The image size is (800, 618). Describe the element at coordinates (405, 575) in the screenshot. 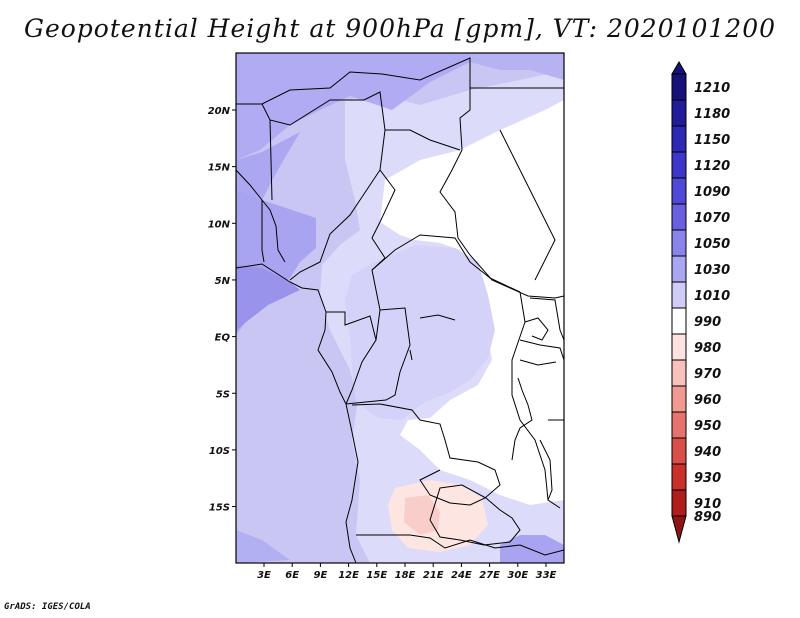

I see `lon-tick-label: 18E` at that location.